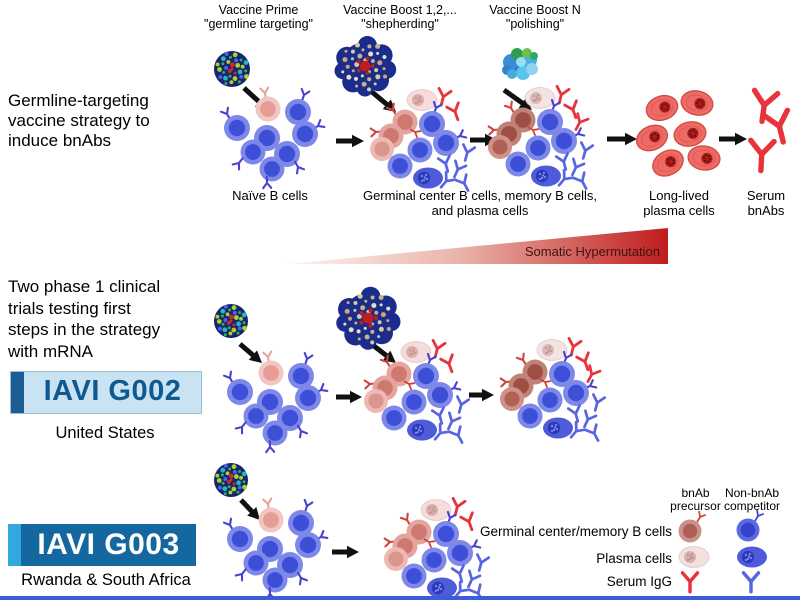 The height and width of the screenshot is (600, 800). What do you see at coordinates (766, 203) in the screenshot?
I see `serum-bnabs-label: Serum bnAbs` at bounding box center [766, 203].